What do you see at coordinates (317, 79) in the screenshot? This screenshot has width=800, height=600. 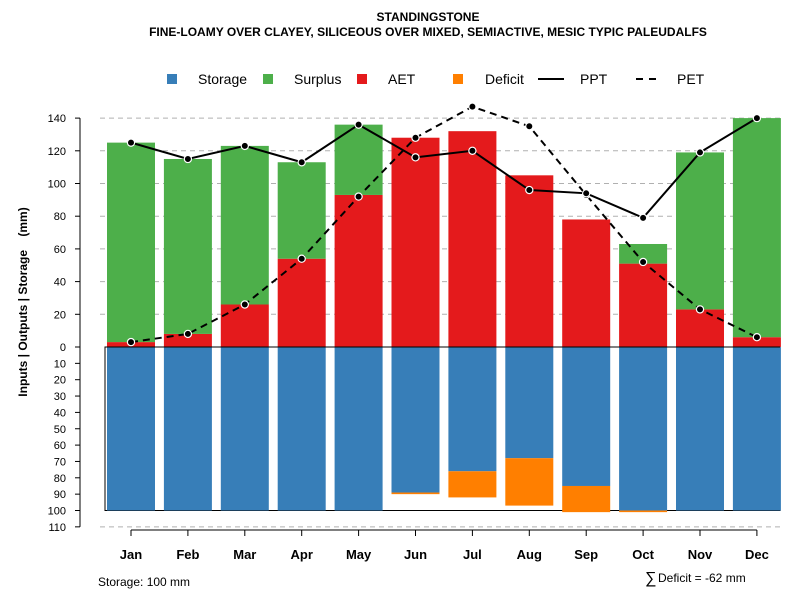 I see `legend-label-surplus: Surplus` at bounding box center [317, 79].